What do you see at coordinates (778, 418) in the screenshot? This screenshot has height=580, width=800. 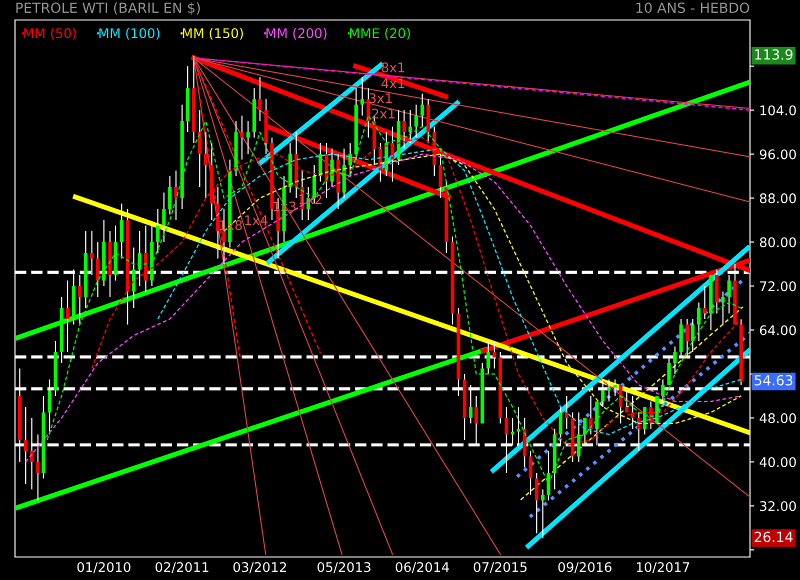 I see `y-tick-label: 48.00` at bounding box center [778, 418].